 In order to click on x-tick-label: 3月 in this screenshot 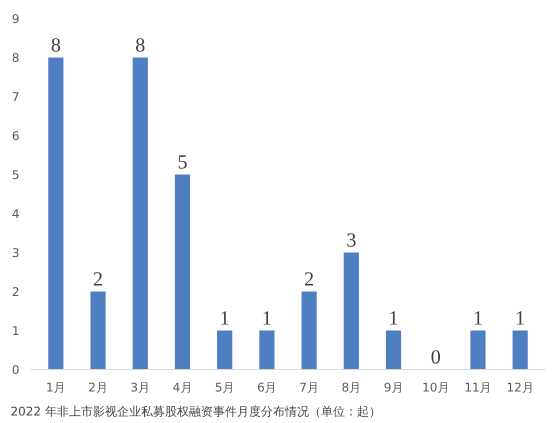, I will do `click(140, 387)`.